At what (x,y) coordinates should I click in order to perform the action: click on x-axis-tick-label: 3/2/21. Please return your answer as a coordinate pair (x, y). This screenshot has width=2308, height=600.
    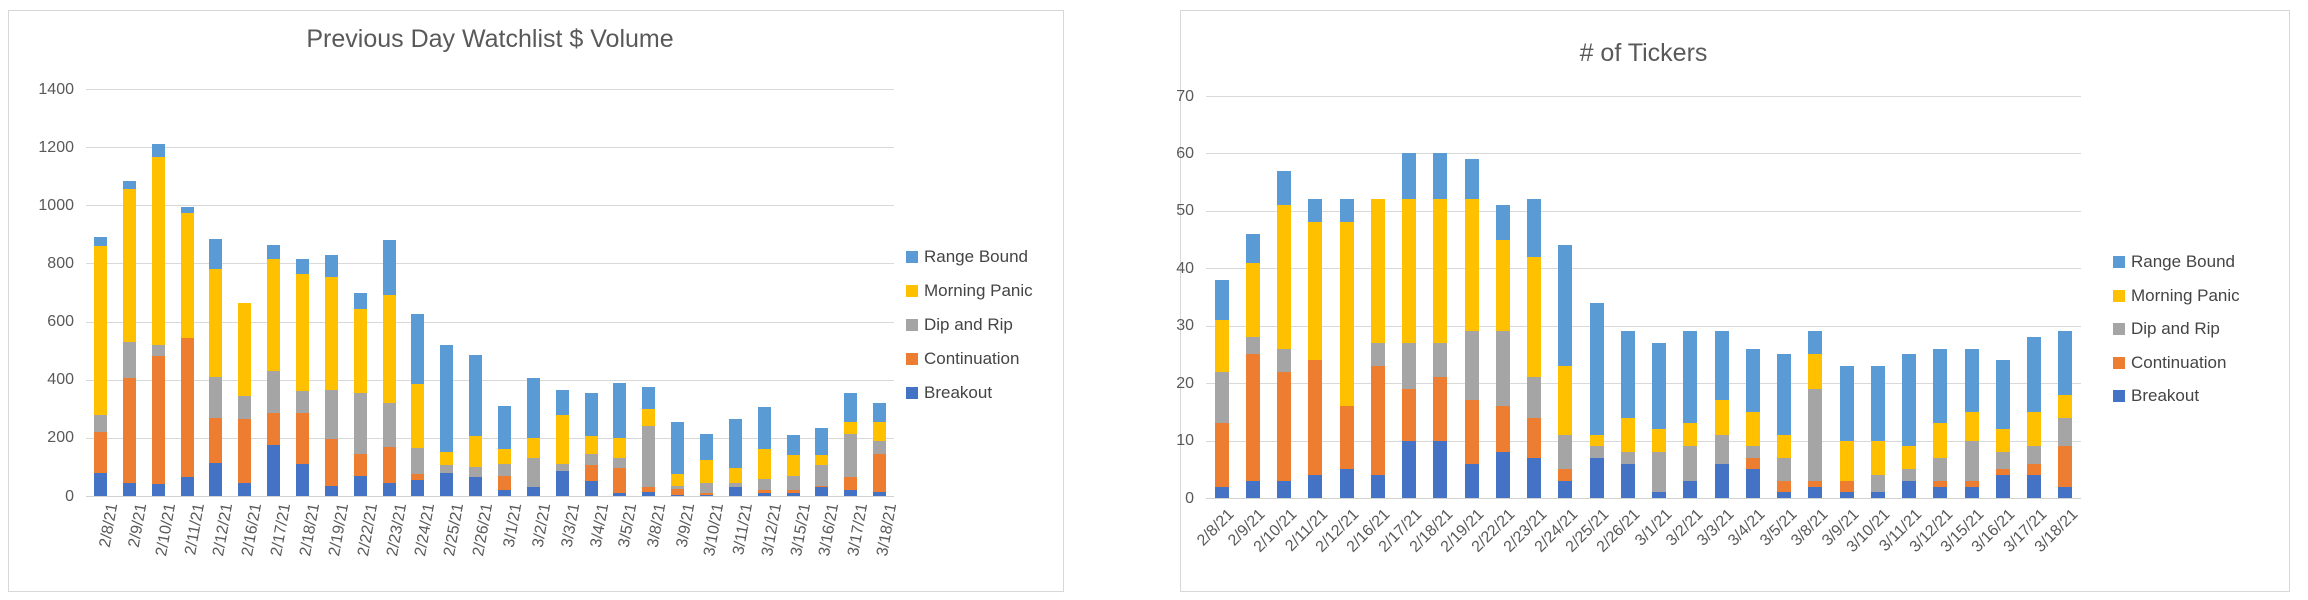
    Looking at the image, I should click on (542, 525).